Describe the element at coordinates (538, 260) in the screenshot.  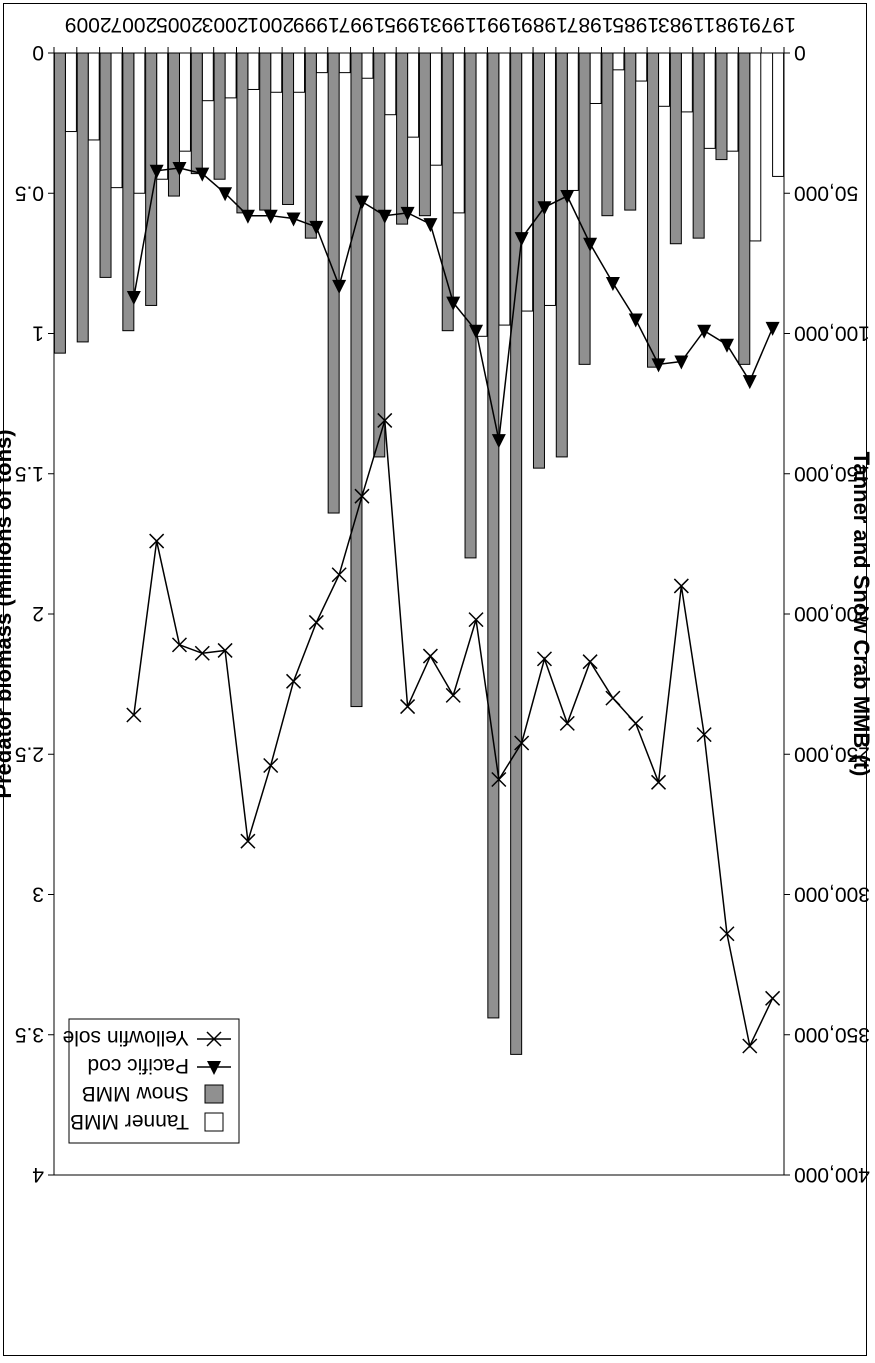
I see `snow-bar-1989` at that location.